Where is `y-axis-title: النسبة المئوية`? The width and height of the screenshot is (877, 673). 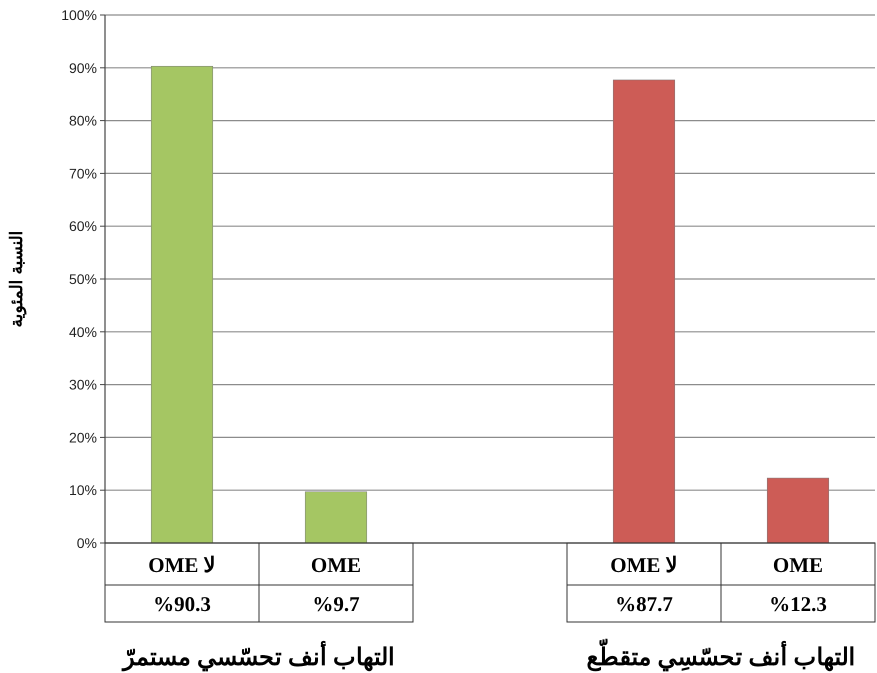
y-axis-title: النسبة المئوية is located at coordinates (17, 279).